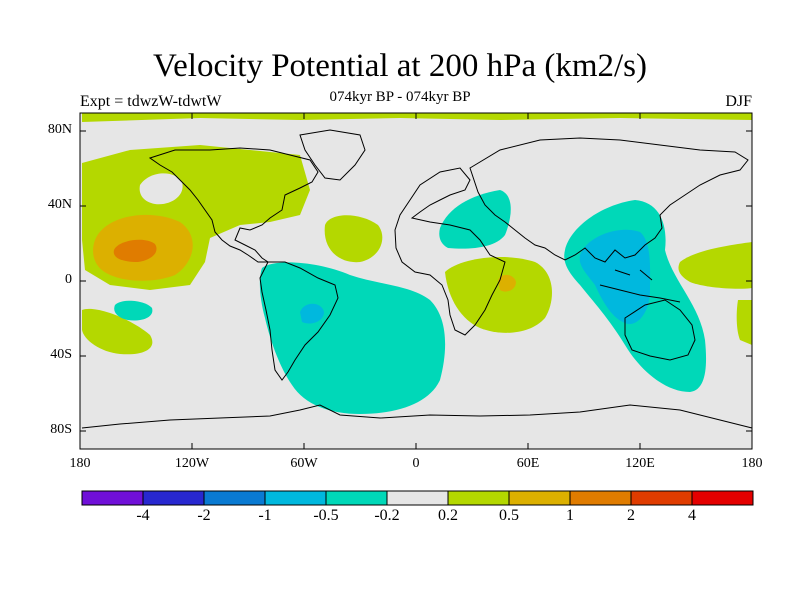 This screenshot has height=600, width=800. I want to click on lat-label-40s: 40S, so click(61, 354).